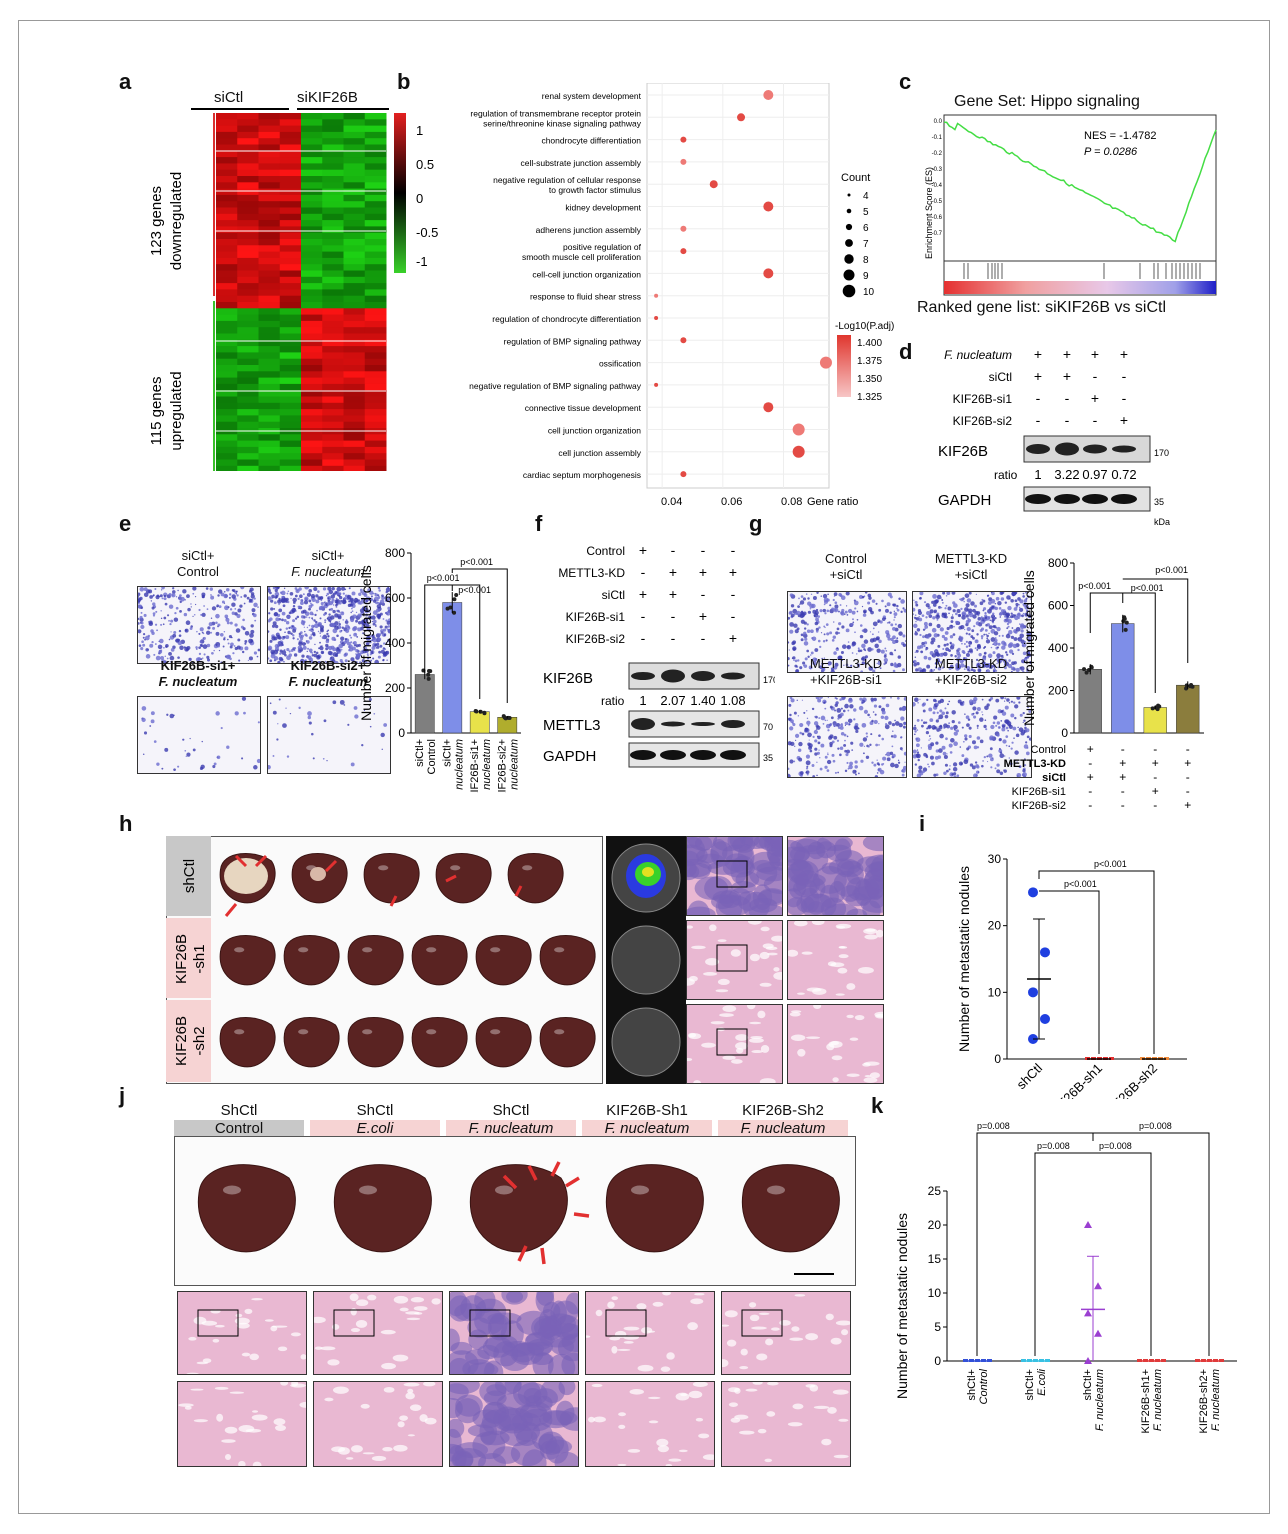 The image size is (1288, 1534). I want to click on gsea-y-tick: -0.3, so click(937, 170).